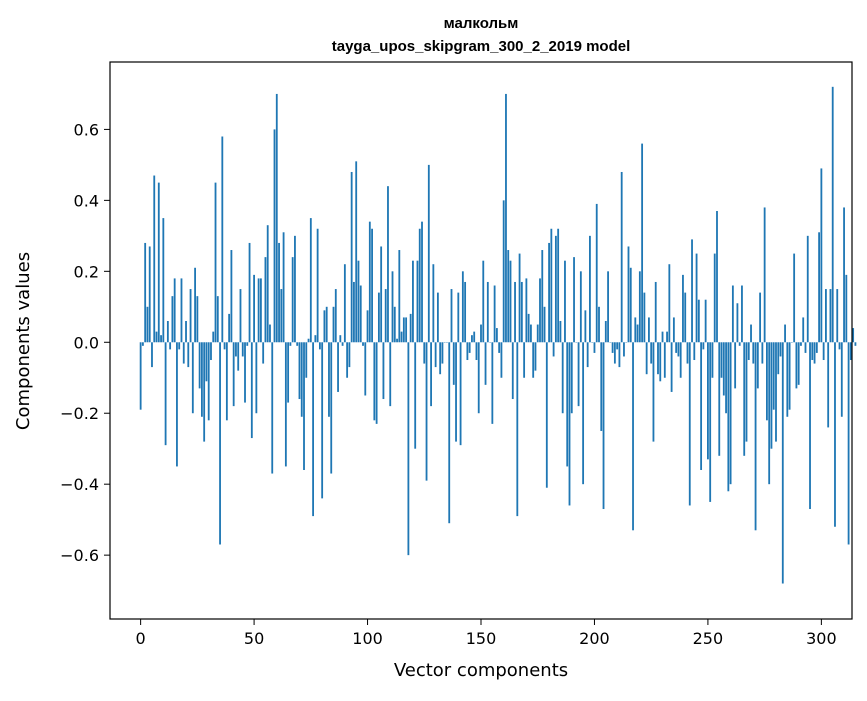 Image resolution: width=867 pixels, height=701 pixels. I want to click on chart-title: малкольм, so click(481, 23).